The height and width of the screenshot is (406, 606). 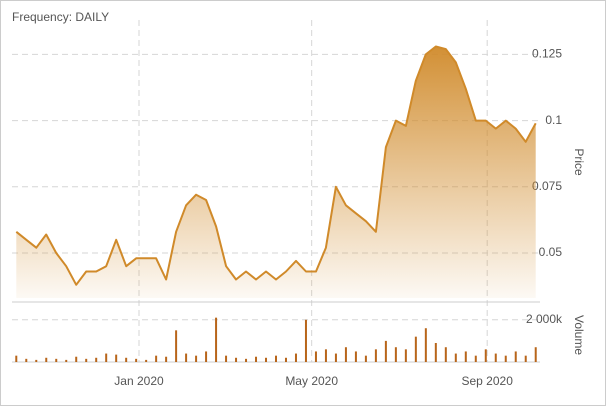 What do you see at coordinates (311, 381) in the screenshot?
I see `x-tick-label: May 2020` at bounding box center [311, 381].